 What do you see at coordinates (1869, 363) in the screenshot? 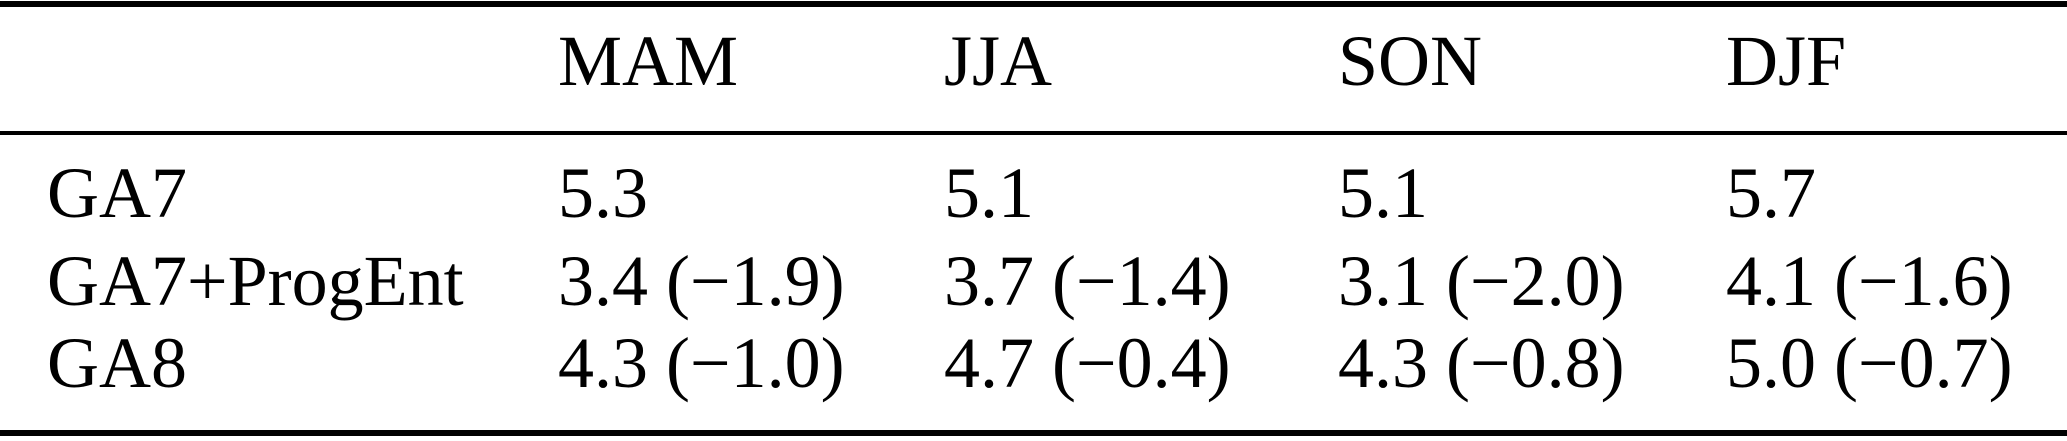
I see `cell-ga8-djf: 5.0 (−0.7)` at bounding box center [1869, 363].